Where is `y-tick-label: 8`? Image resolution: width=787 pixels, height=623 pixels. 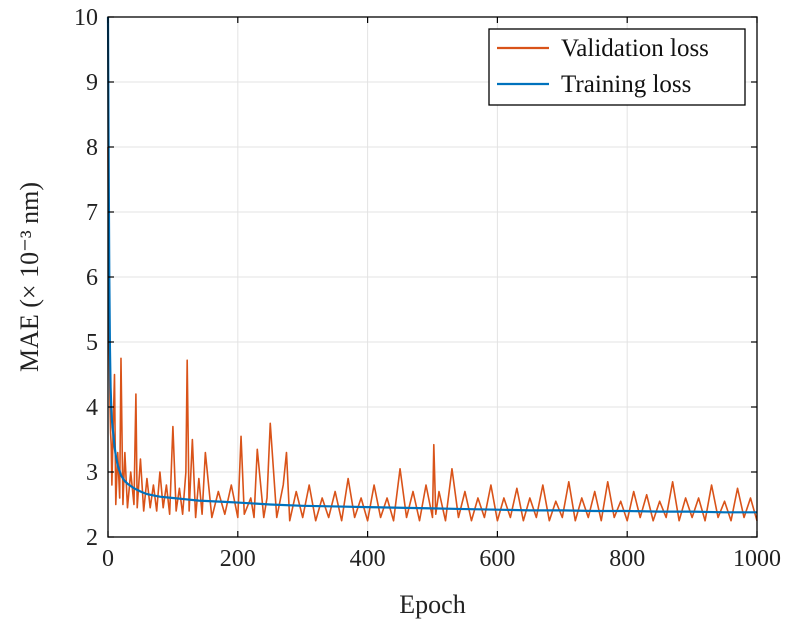
y-tick-label: 8 is located at coordinates (92, 148).